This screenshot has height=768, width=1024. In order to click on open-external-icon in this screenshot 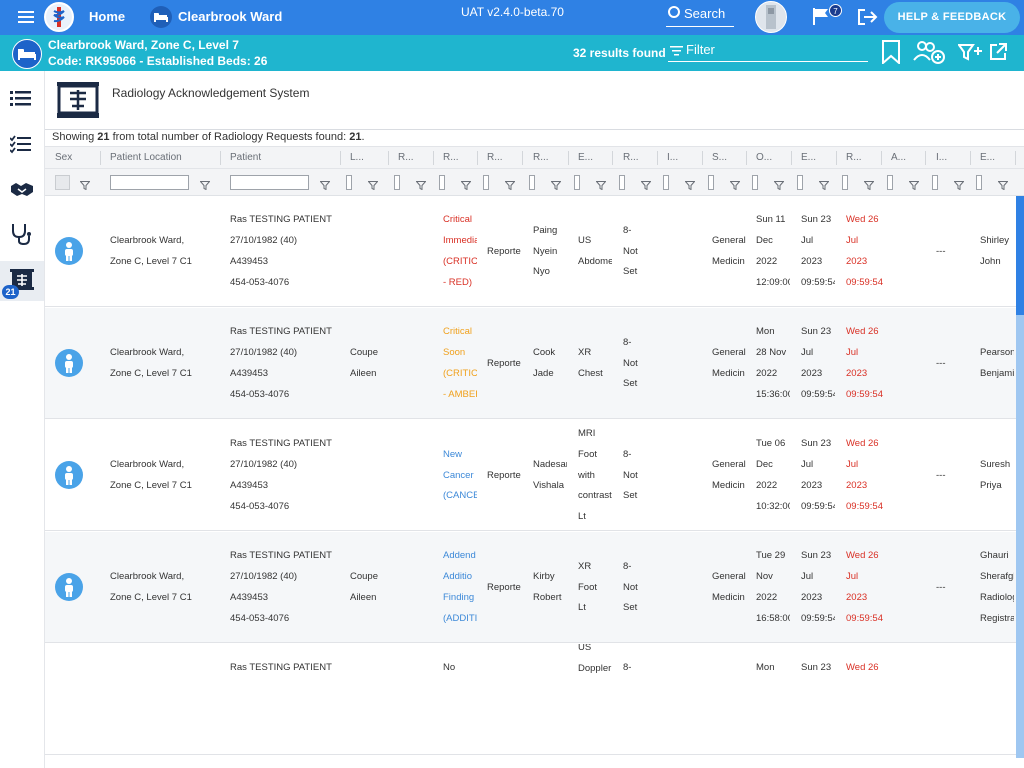, I will do `click(998, 52)`.